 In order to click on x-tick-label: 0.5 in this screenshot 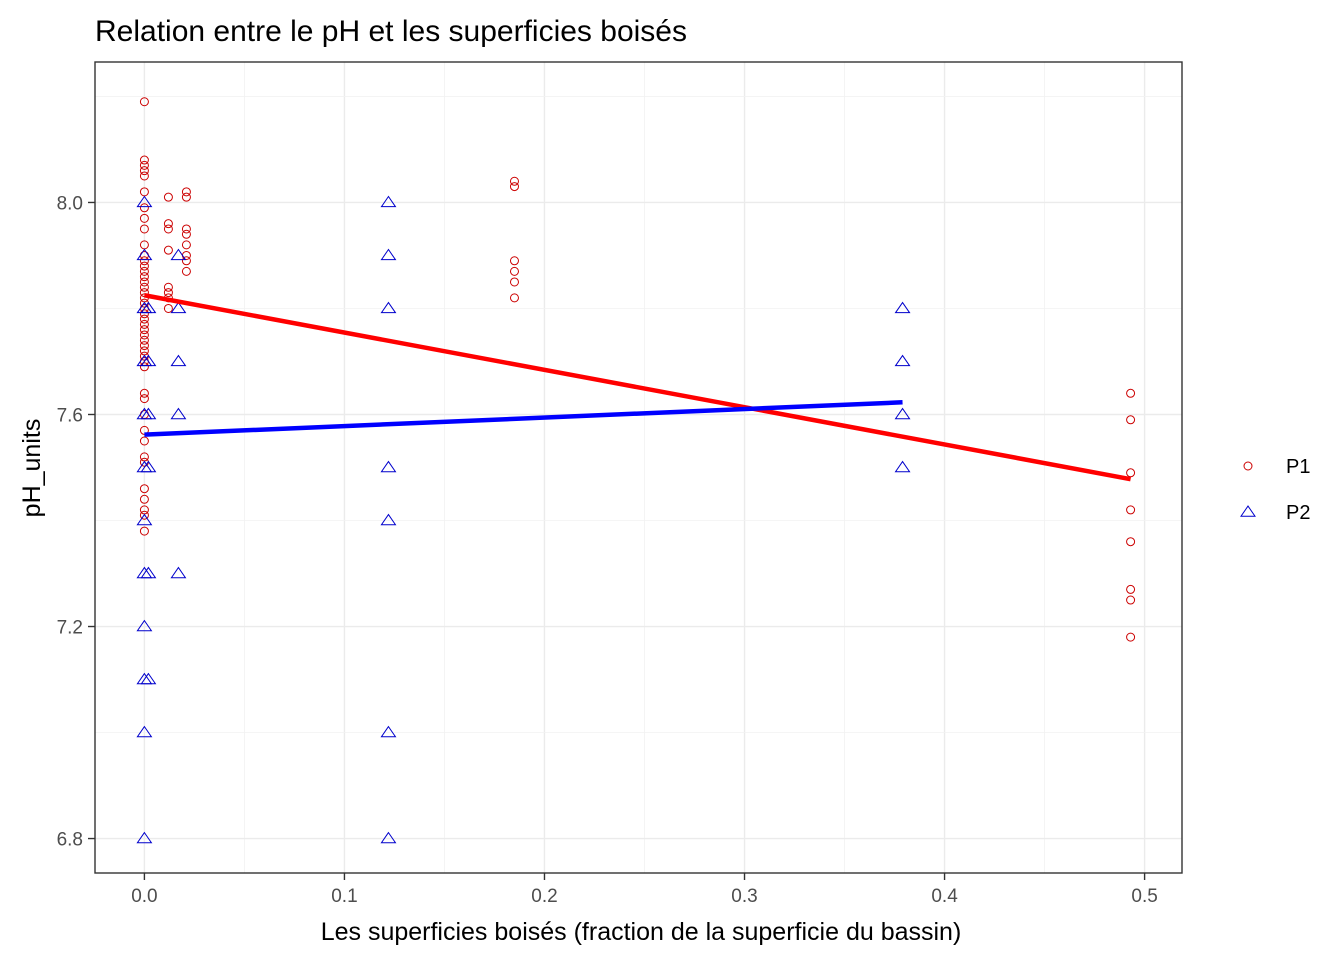, I will do `click(1144, 896)`.